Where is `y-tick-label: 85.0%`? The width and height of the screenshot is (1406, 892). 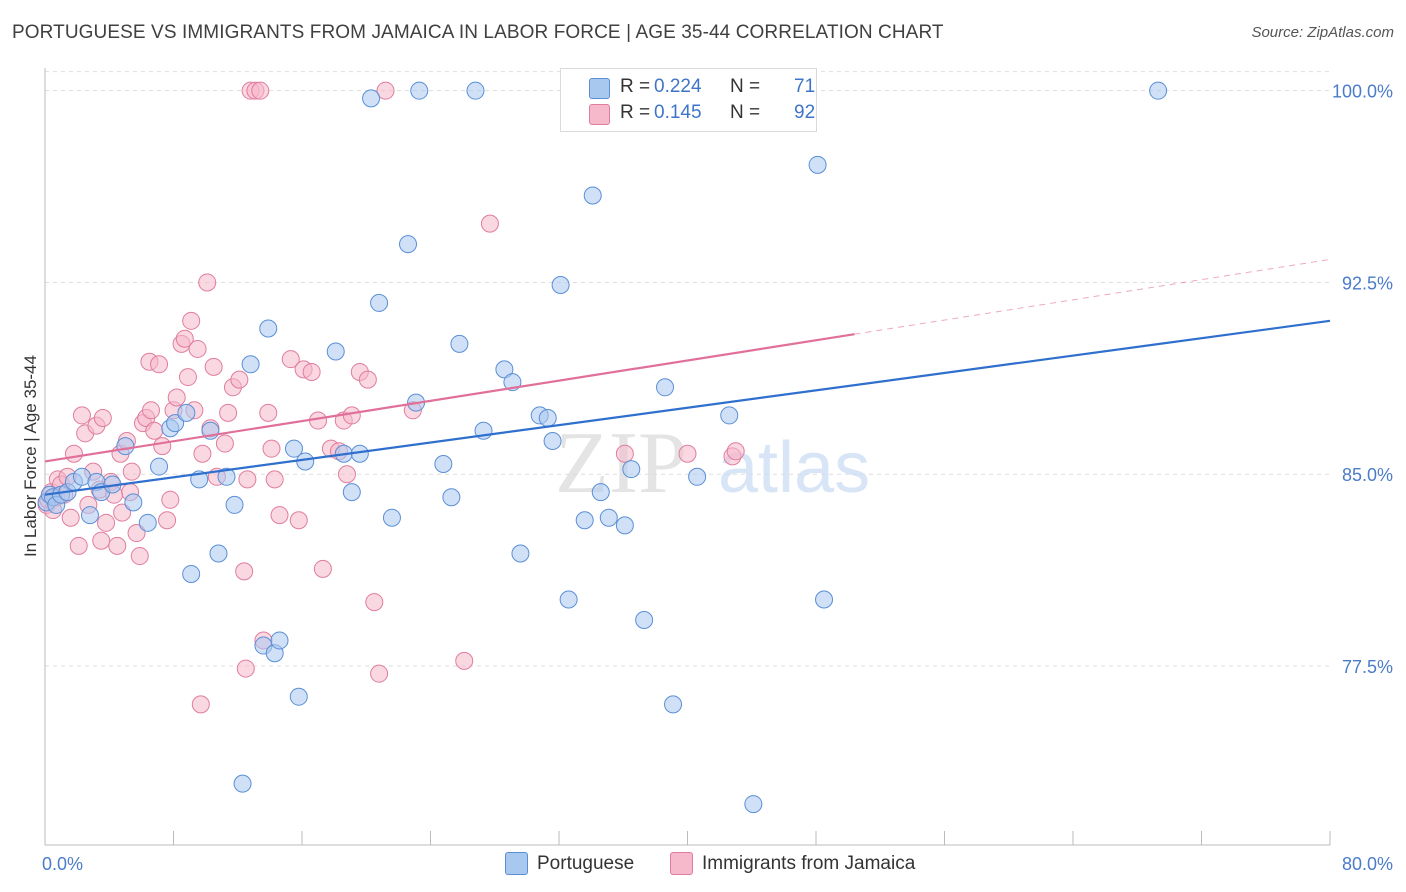 y-tick-label: 85.0% is located at coordinates (1367, 475).